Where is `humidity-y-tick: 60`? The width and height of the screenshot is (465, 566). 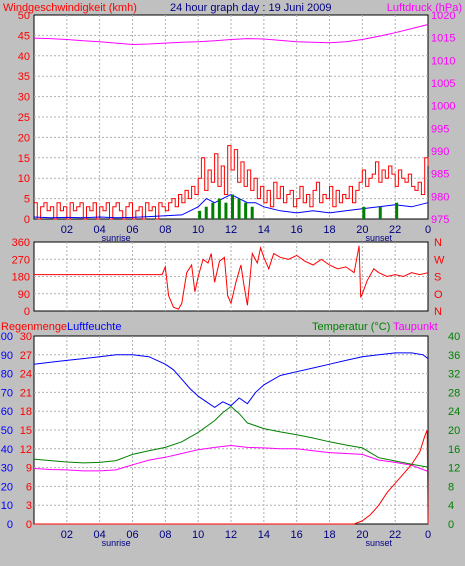
humidity-y-tick: 60 is located at coordinates (7, 412).